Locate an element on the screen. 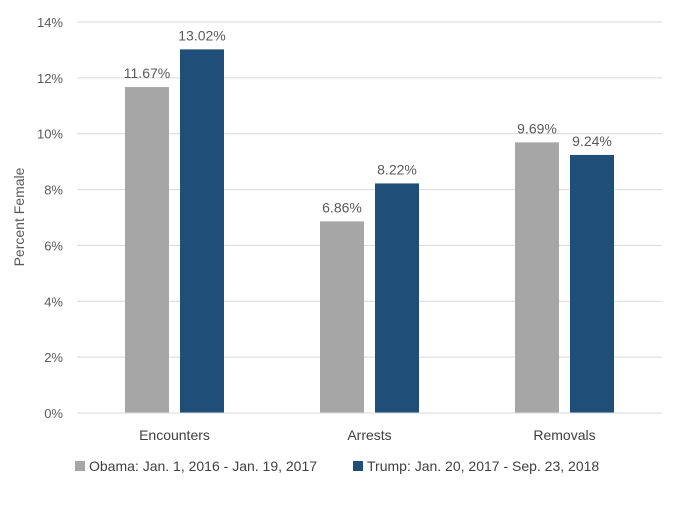  y-tick-label: 14% is located at coordinates (50, 22).